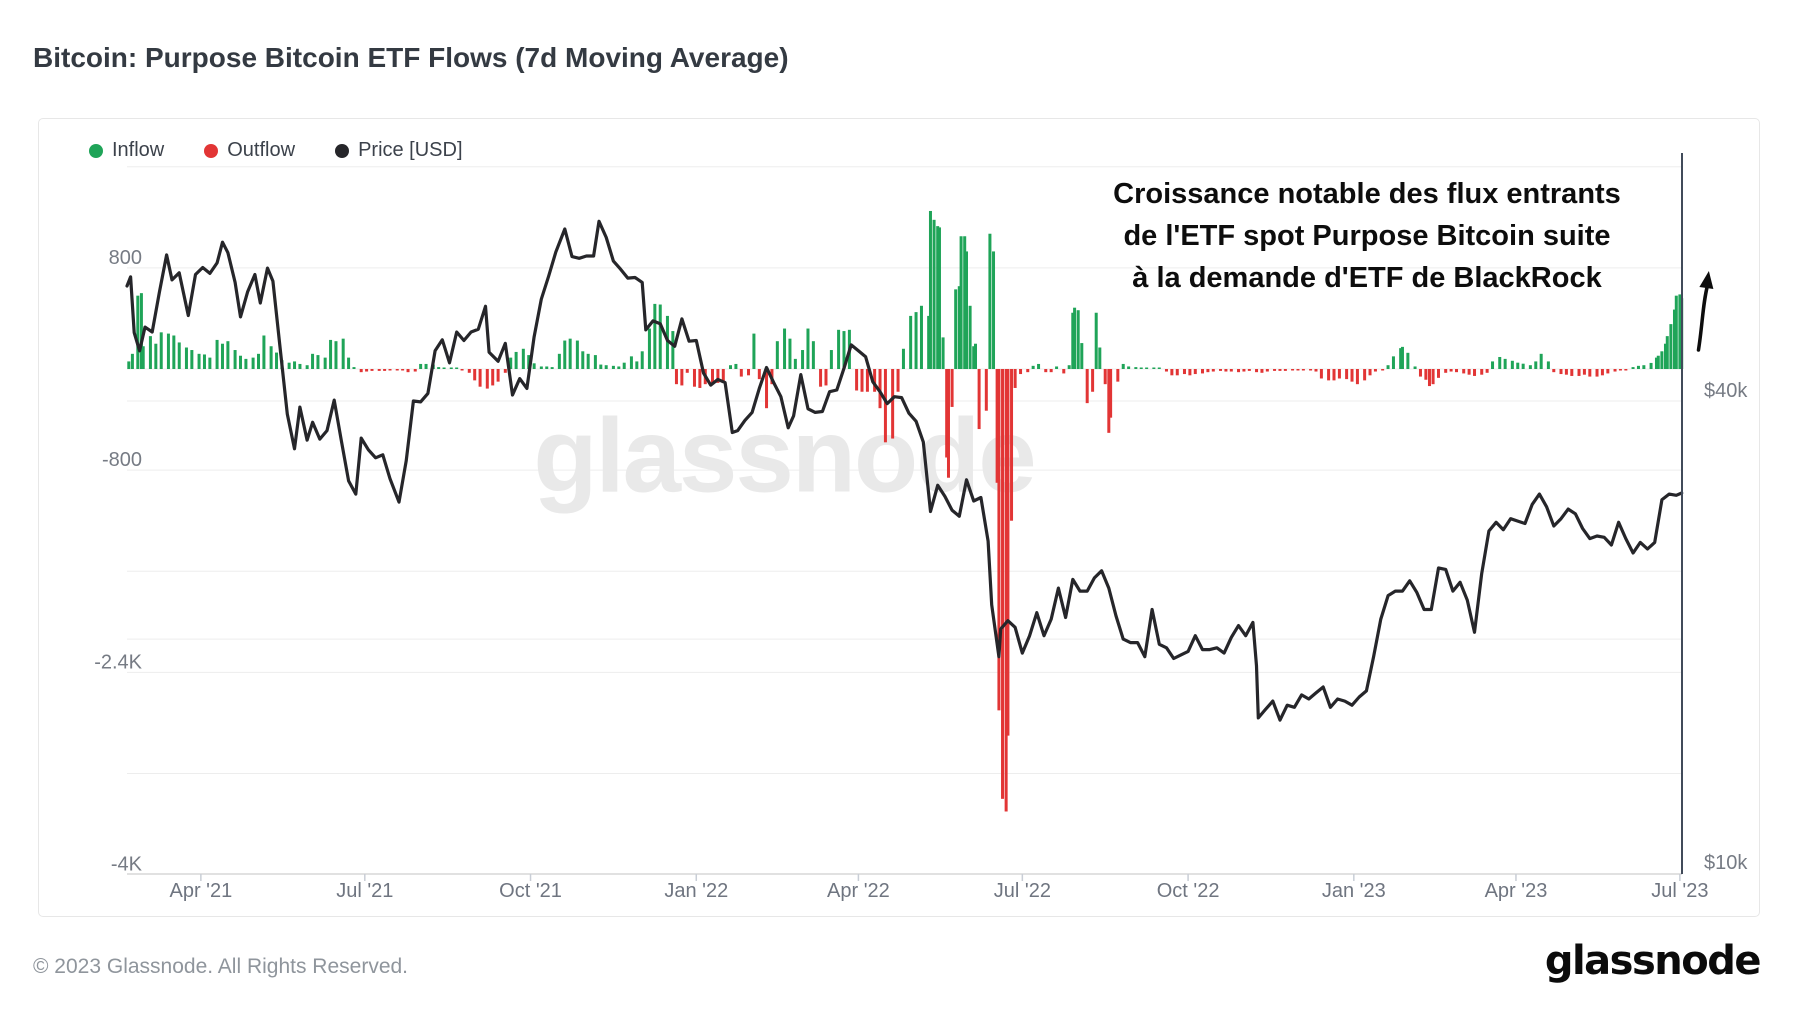 The width and height of the screenshot is (1800, 1013). What do you see at coordinates (118, 662) in the screenshot?
I see `y-left-label: -2.4K` at bounding box center [118, 662].